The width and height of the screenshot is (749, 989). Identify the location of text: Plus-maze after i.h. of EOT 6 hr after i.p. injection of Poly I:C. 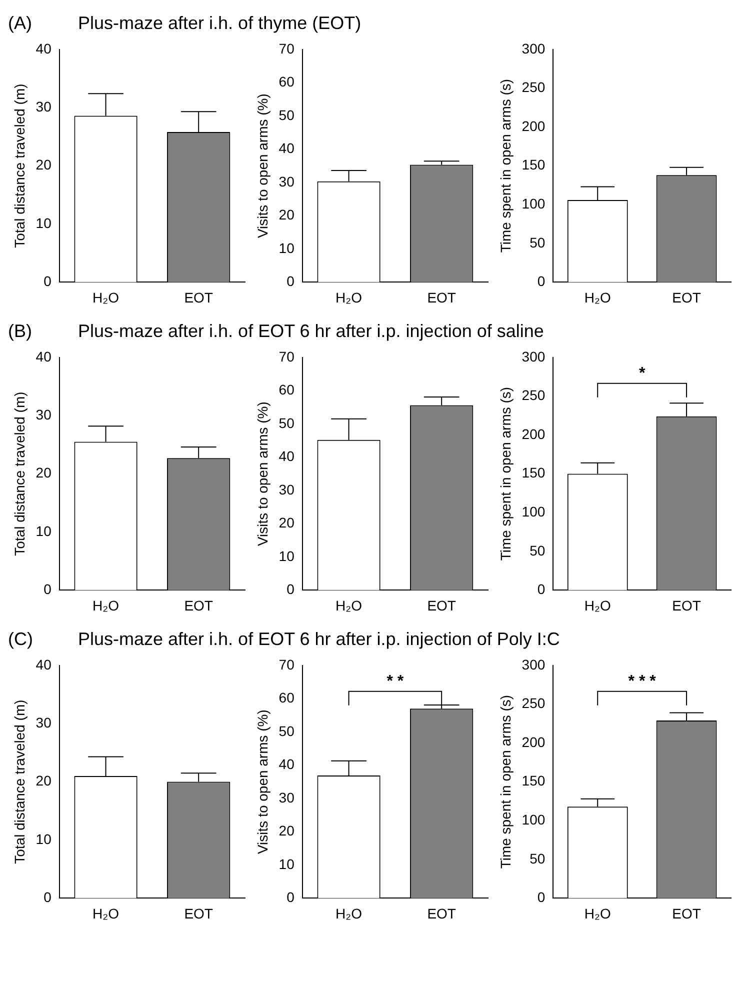
(319, 639).